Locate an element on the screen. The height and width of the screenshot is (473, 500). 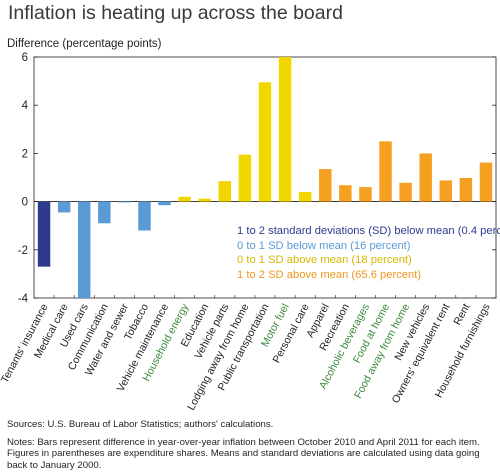
y-tick-label: -2 is located at coordinates (23, 251).